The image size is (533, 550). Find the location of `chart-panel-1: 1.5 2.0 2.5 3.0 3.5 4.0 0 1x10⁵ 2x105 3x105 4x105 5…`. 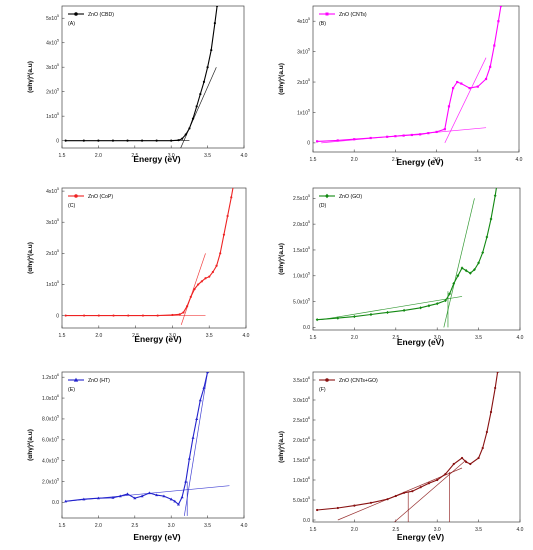

chart-panel-1: 1.5 2.0 2.5 3.0 3.5 4.0 0 1x10⁵ 2x105 3x105 4x105 5… is located at coordinates (137, 84).